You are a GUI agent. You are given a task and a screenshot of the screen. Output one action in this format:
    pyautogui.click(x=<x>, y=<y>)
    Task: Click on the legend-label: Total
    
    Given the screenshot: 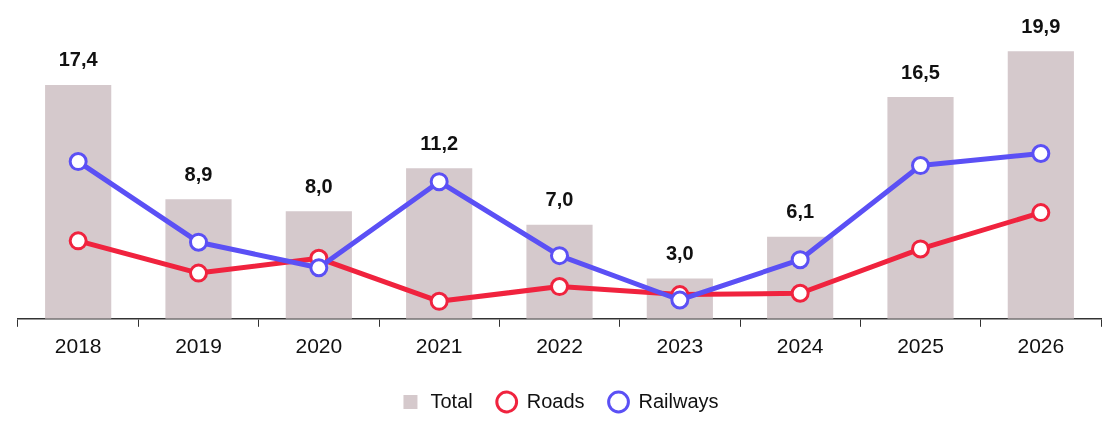 What is the action you would take?
    pyautogui.click(x=451, y=400)
    